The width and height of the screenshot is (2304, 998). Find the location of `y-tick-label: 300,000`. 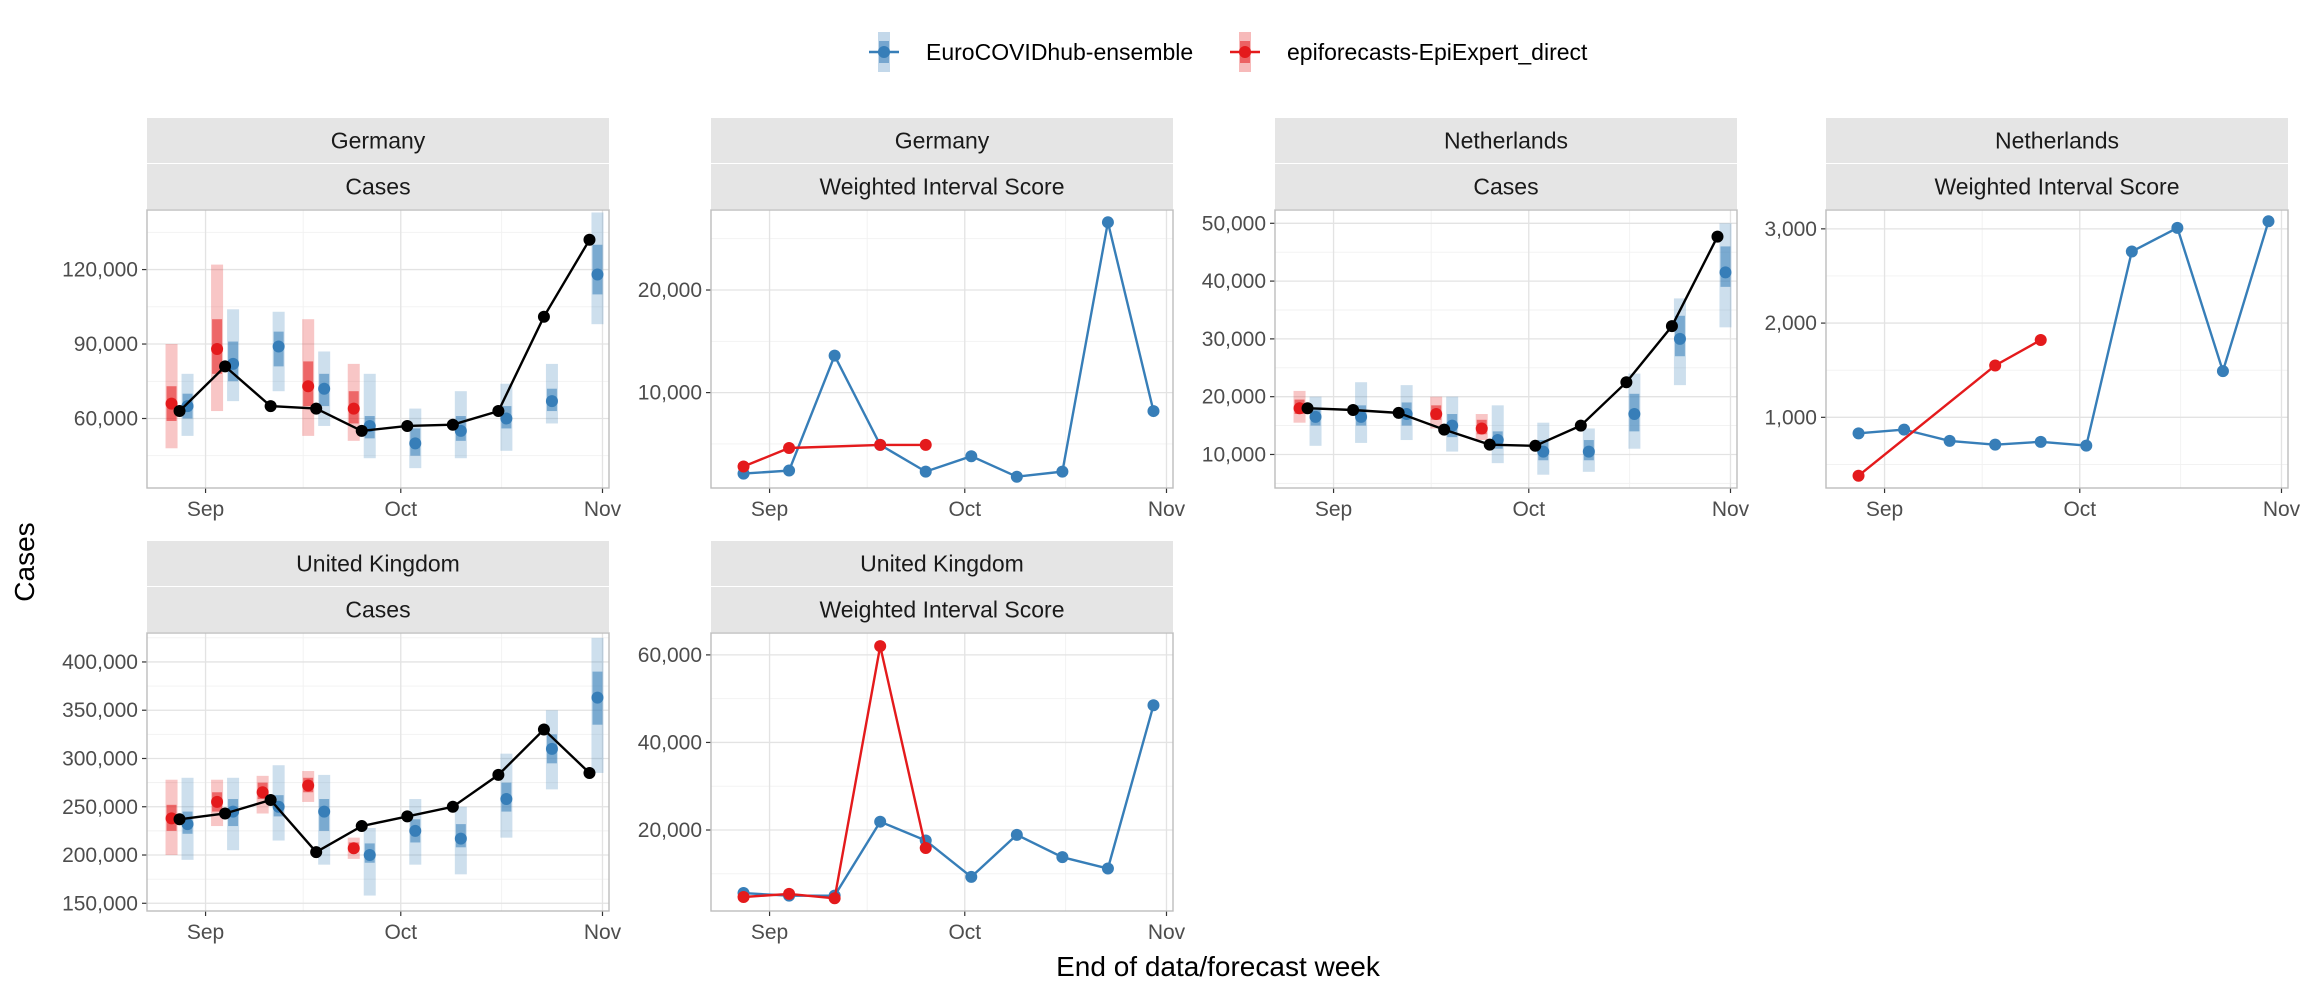

y-tick-label: 300,000 is located at coordinates (100, 758).